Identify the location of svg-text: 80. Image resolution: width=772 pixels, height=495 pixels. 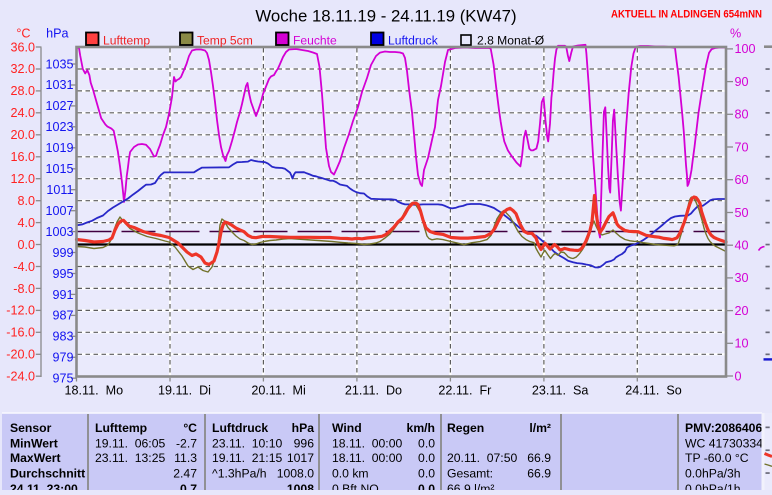
(742, 115).